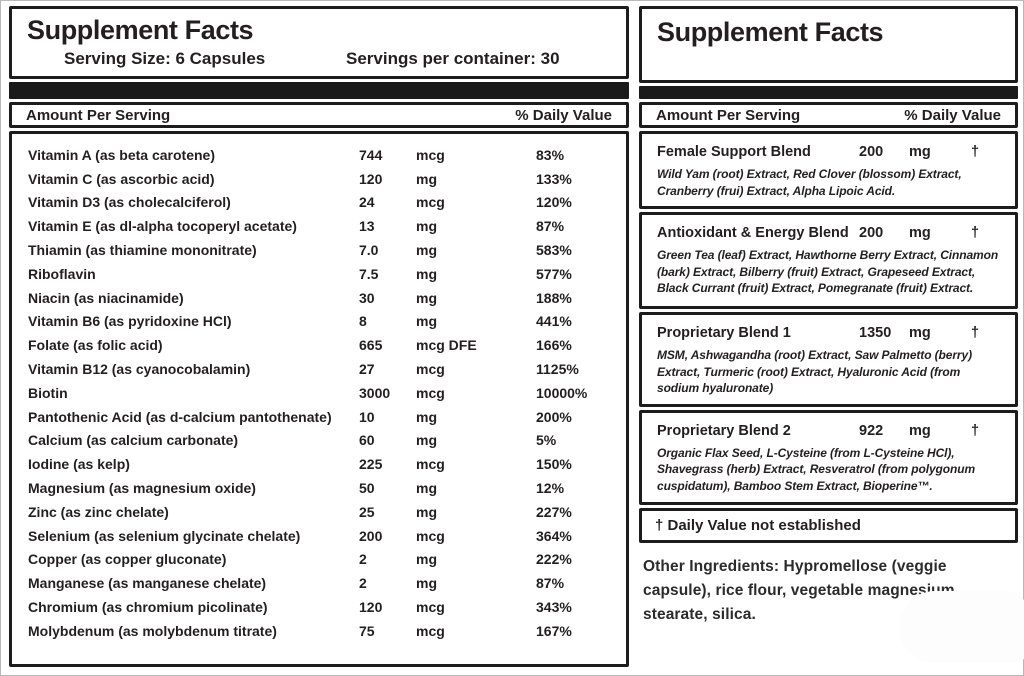 Image resolution: width=1024 pixels, height=676 pixels. What do you see at coordinates (142, 488) in the screenshot?
I see `nutrient-name: Magnesium (as magnesium oxide)` at bounding box center [142, 488].